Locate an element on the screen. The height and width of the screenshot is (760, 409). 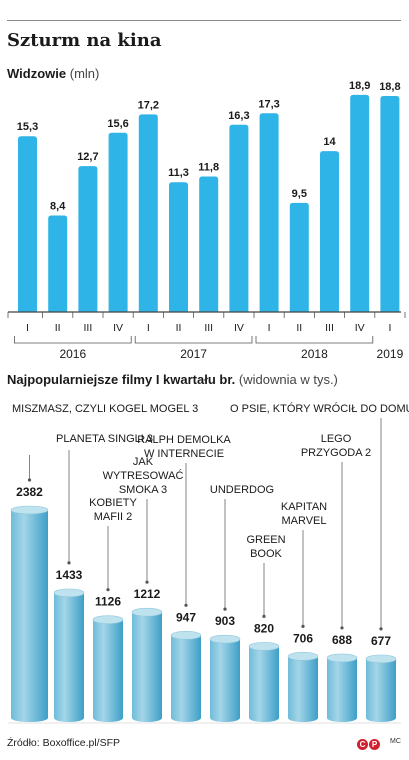
data-label: 14 is located at coordinates (329, 142).